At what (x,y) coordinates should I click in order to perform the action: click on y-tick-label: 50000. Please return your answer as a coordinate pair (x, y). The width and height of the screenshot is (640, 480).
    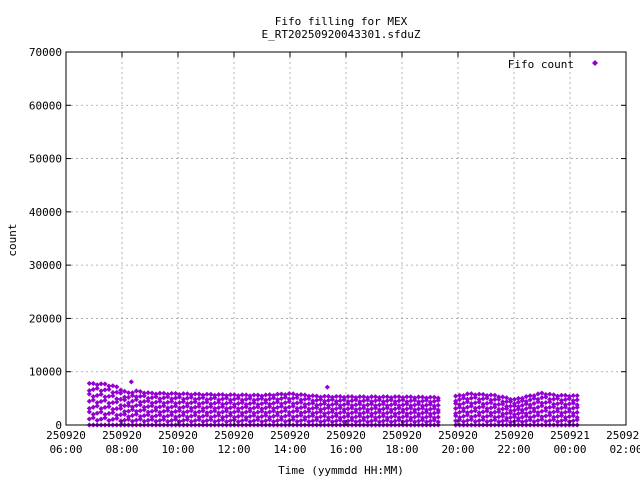
    Looking at the image, I should click on (45, 159).